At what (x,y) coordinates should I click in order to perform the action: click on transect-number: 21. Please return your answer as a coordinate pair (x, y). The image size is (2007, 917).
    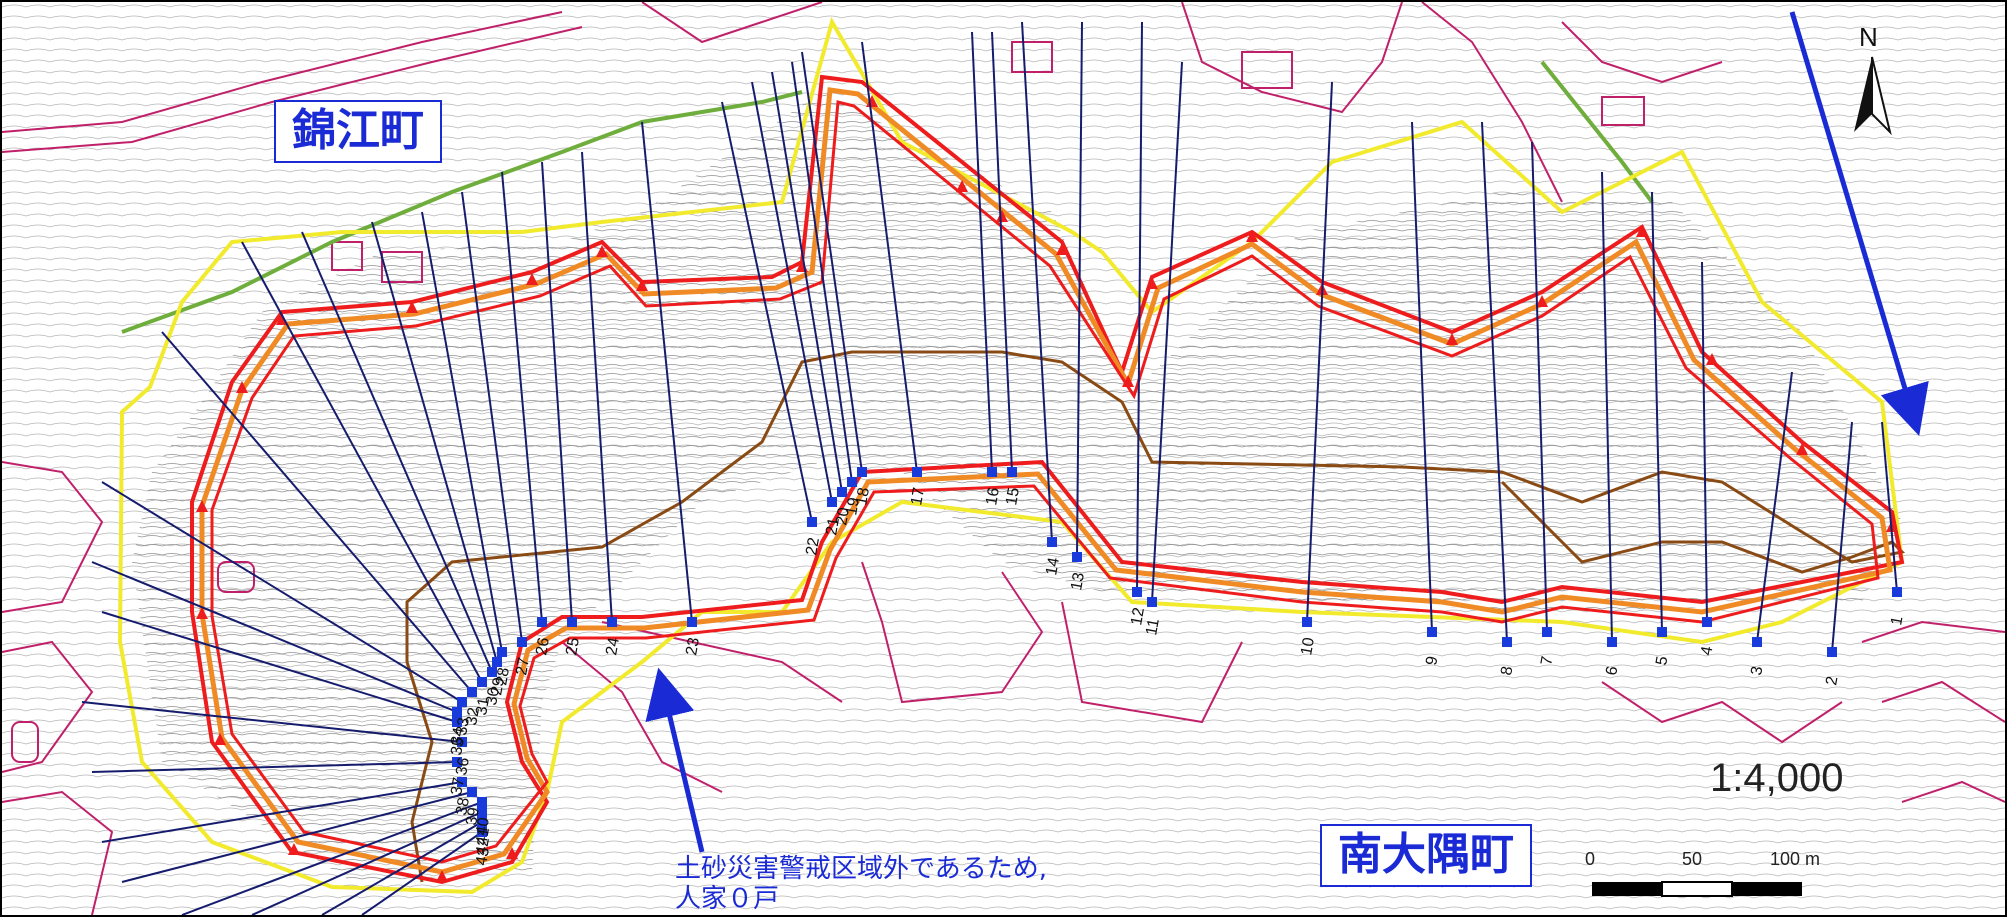
    Looking at the image, I should click on (833, 526).